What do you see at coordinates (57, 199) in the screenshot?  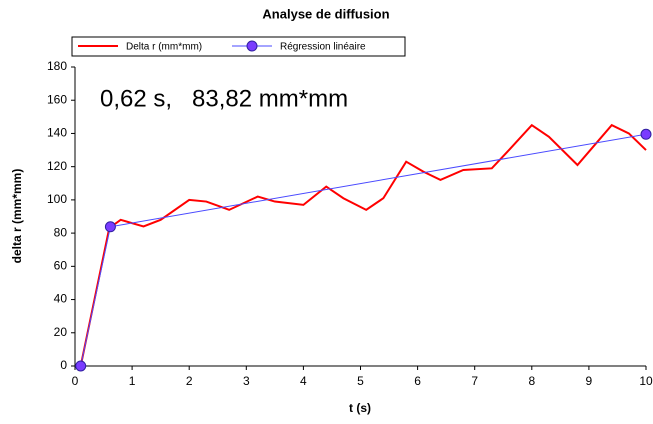 I see `y-tick-label: 100` at bounding box center [57, 199].